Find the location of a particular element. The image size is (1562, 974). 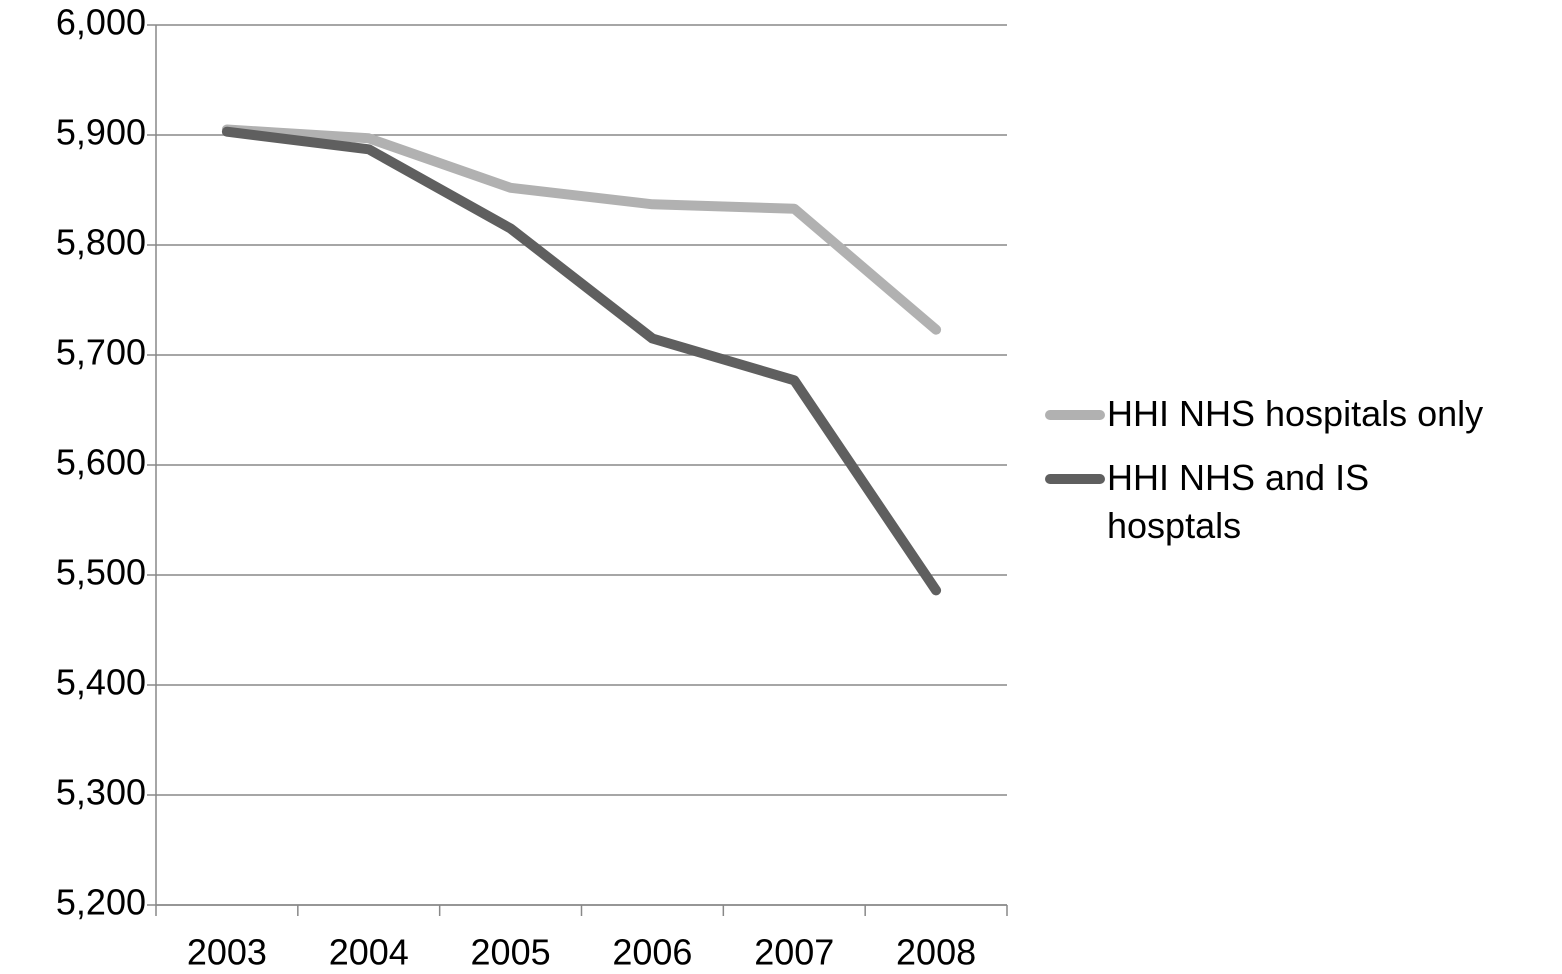

y-tick-label: 5,700 is located at coordinates (101, 352).